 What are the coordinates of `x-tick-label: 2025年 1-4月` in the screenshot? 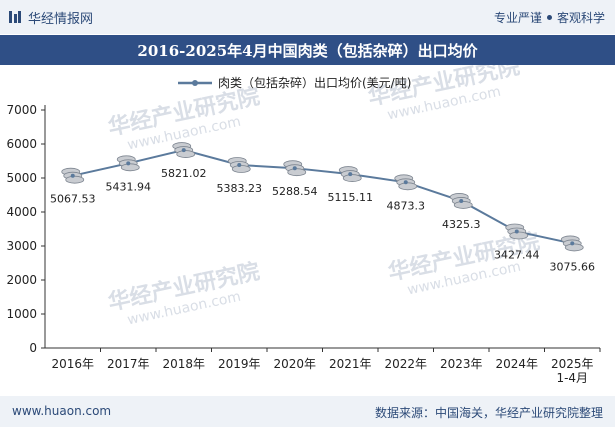 It's located at (572, 371).